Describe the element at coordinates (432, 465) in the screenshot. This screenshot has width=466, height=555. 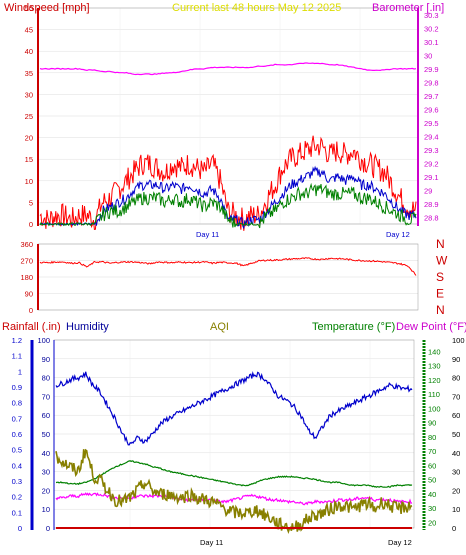
I see `temperature-tick-label: 60` at that location.